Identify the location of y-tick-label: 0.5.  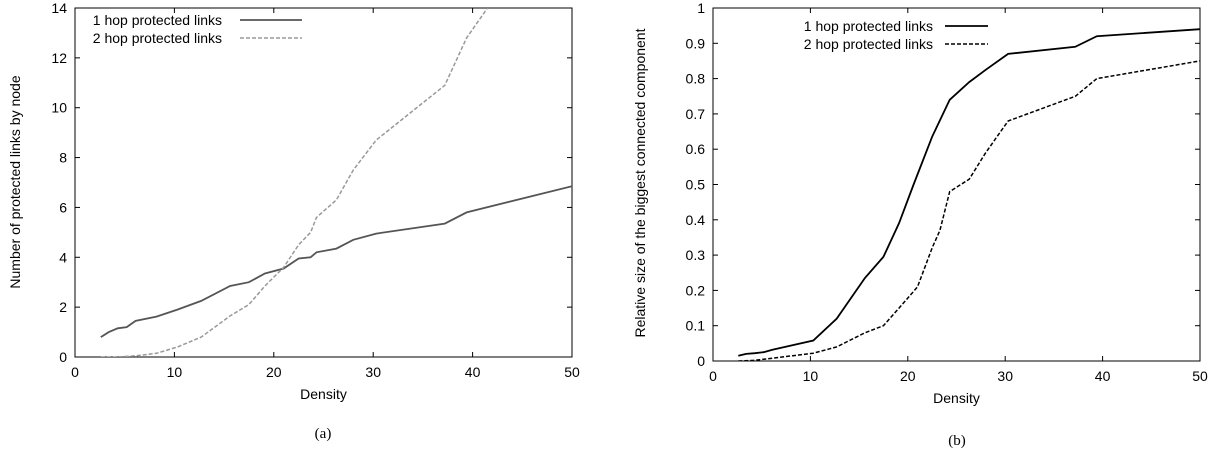
(696, 185).